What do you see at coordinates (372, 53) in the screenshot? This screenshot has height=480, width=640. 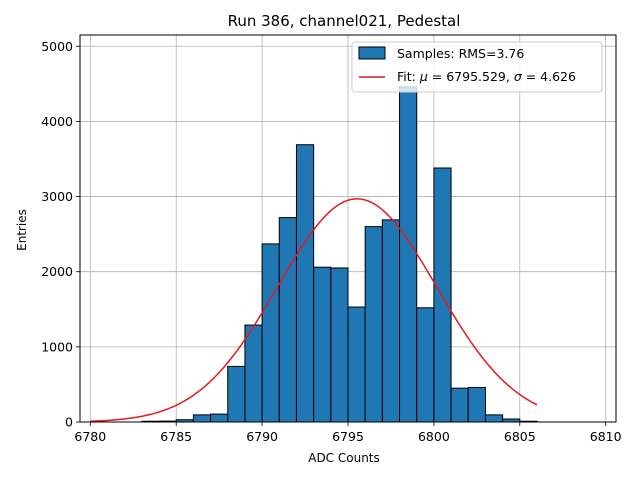 I see `legend-samples-swatch` at bounding box center [372, 53].